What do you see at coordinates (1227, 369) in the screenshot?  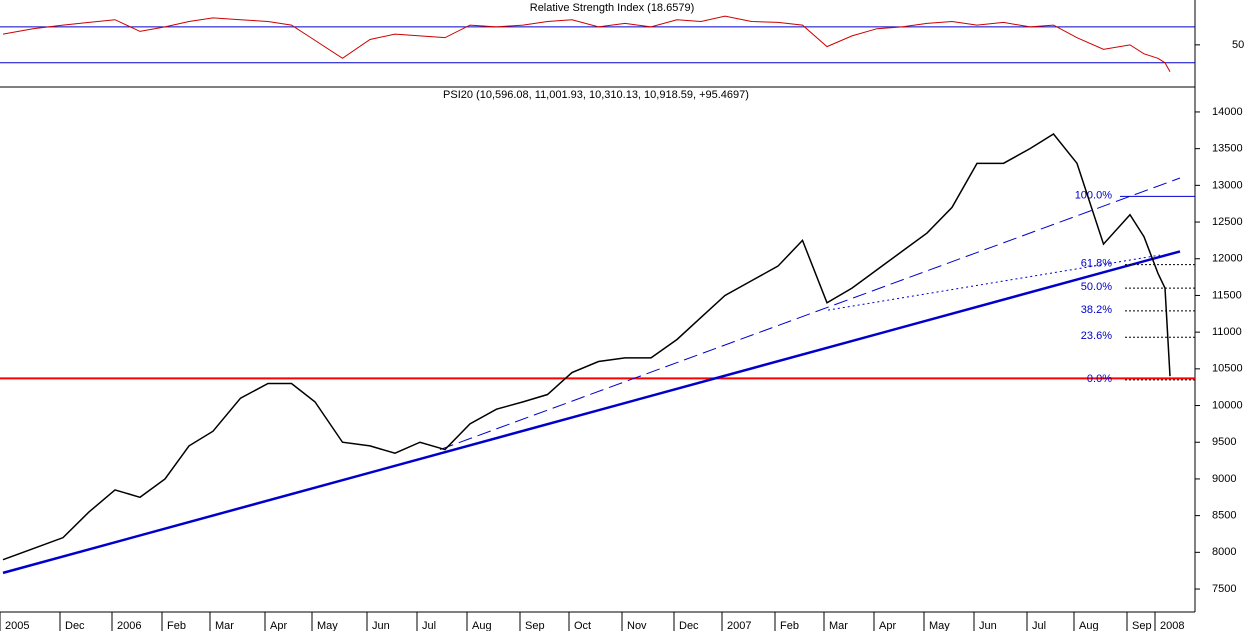 I see `y-tick-label: 10500` at bounding box center [1227, 369].